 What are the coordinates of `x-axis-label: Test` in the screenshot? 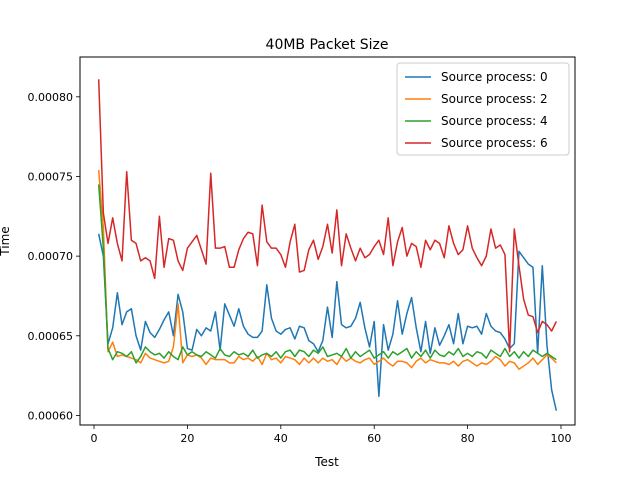 It's located at (326, 462).